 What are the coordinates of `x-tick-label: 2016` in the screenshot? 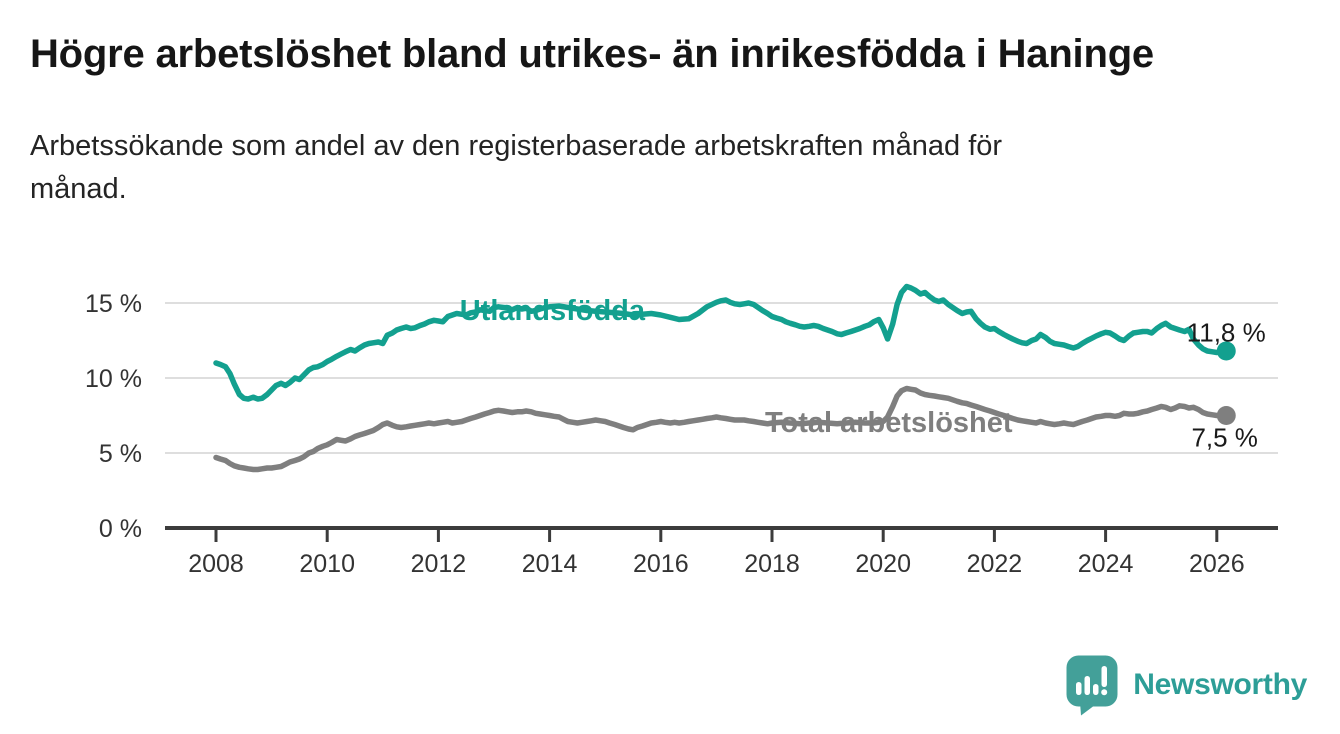 It's located at (661, 564).